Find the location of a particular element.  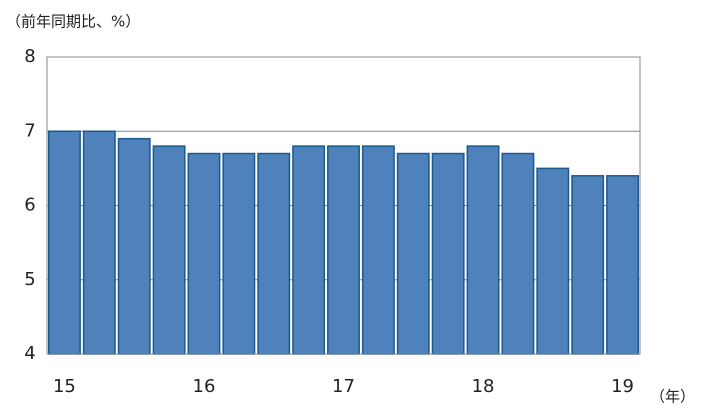

y-tick-label: 5 is located at coordinates (29, 279).